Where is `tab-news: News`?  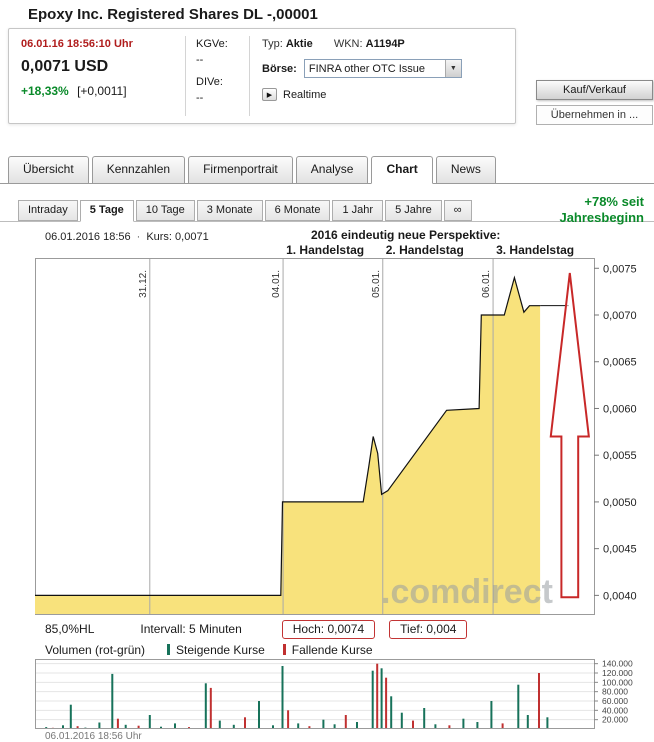 tab-news: News is located at coordinates (466, 169).